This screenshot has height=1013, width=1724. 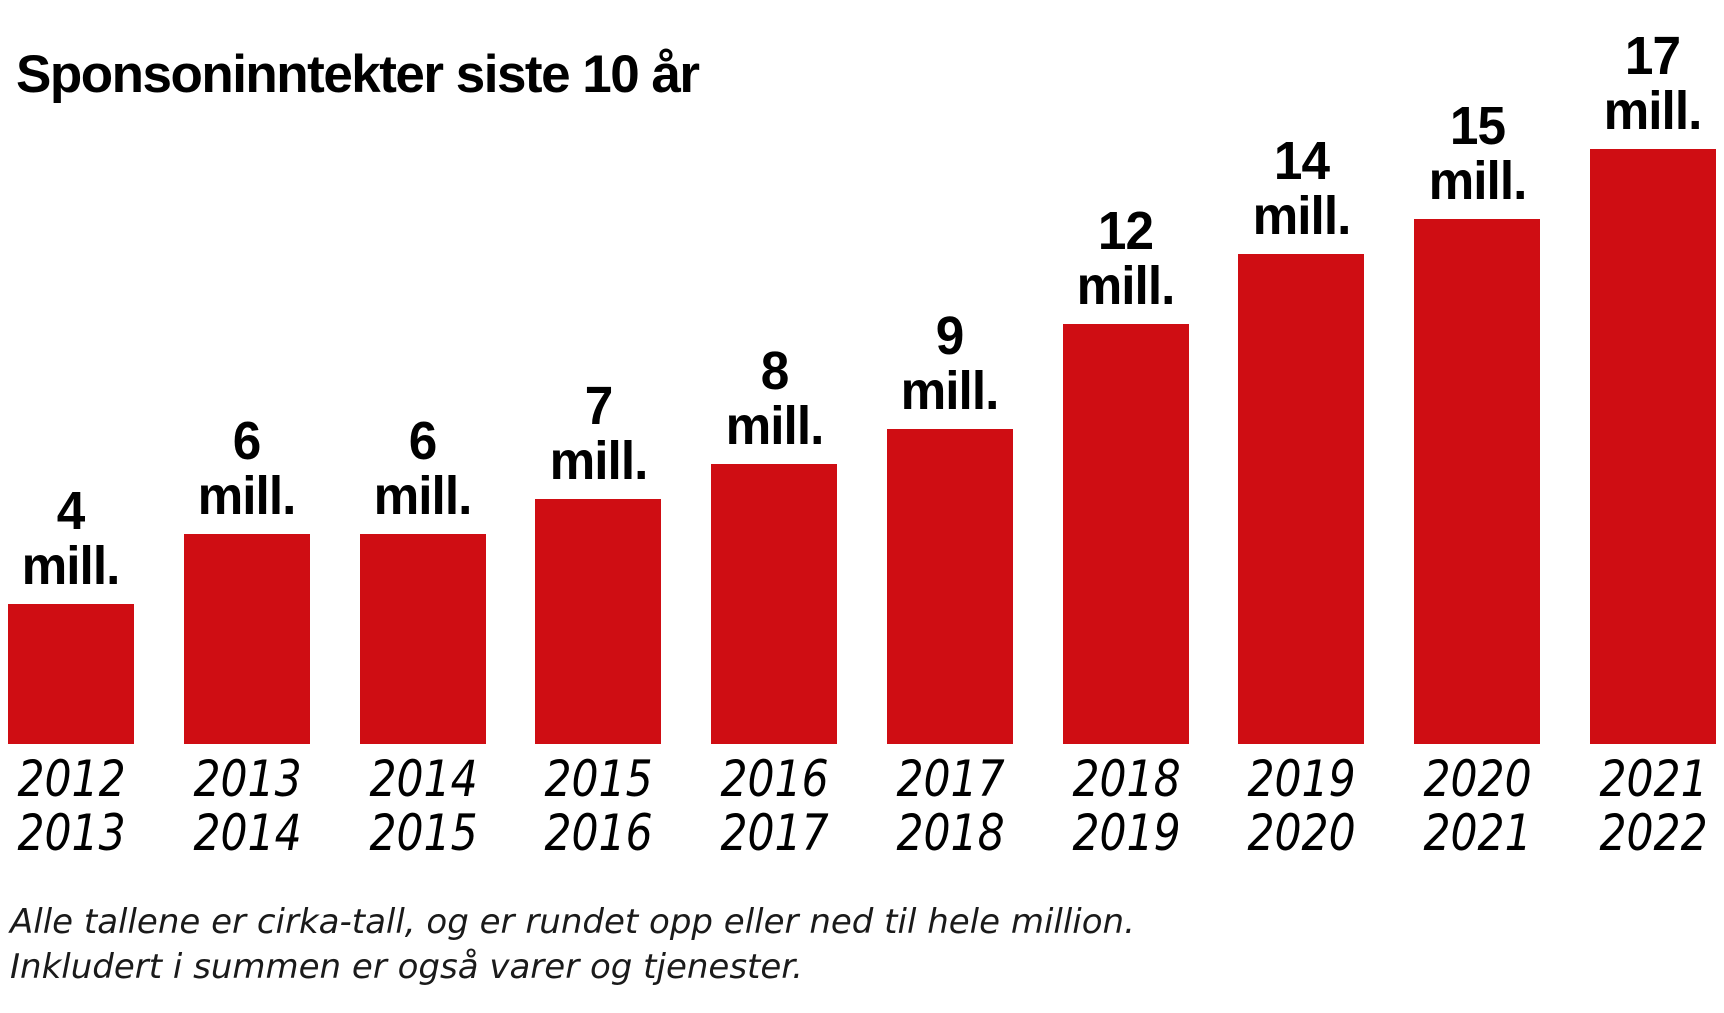 What do you see at coordinates (1477, 153) in the screenshot?
I see `bar-value-label: 15 mill.` at bounding box center [1477, 153].